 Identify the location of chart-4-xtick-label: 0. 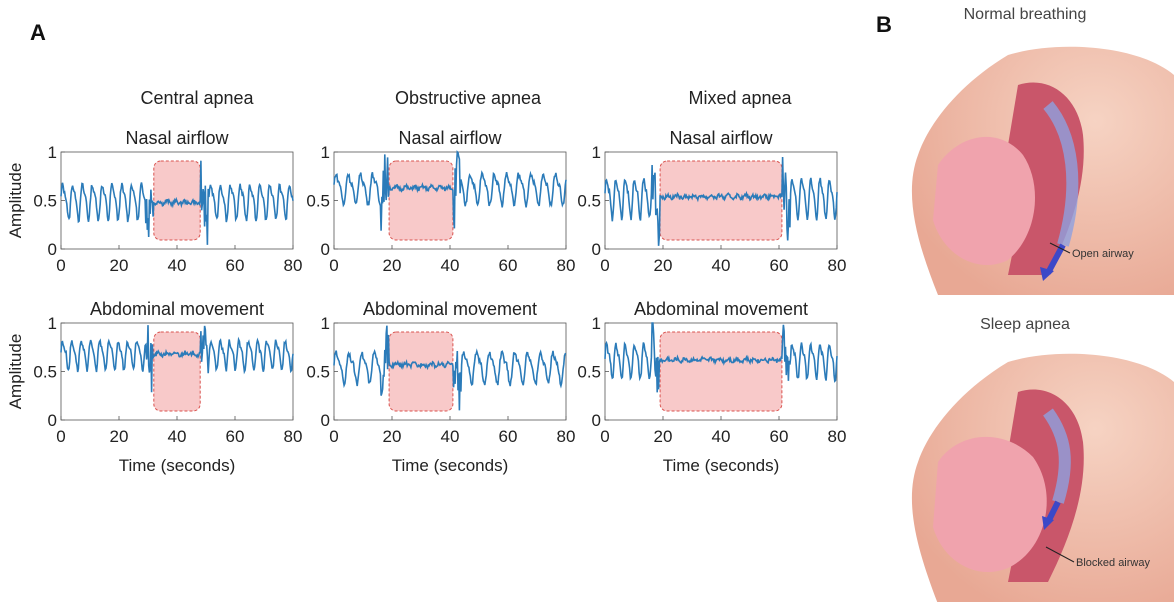
(60, 436).